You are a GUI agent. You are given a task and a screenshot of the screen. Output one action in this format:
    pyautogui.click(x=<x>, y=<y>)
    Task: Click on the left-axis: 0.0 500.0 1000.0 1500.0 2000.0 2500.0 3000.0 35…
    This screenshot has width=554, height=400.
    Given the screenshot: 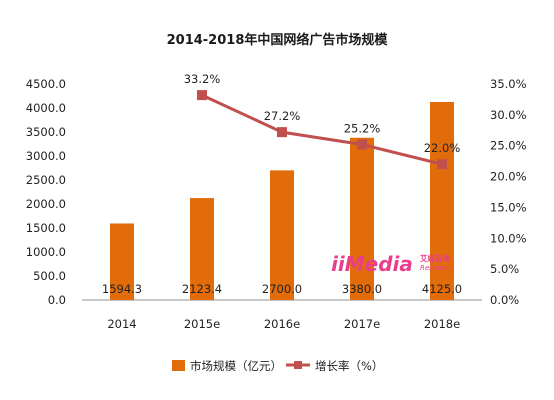 What is the action you would take?
    pyautogui.click(x=46, y=192)
    